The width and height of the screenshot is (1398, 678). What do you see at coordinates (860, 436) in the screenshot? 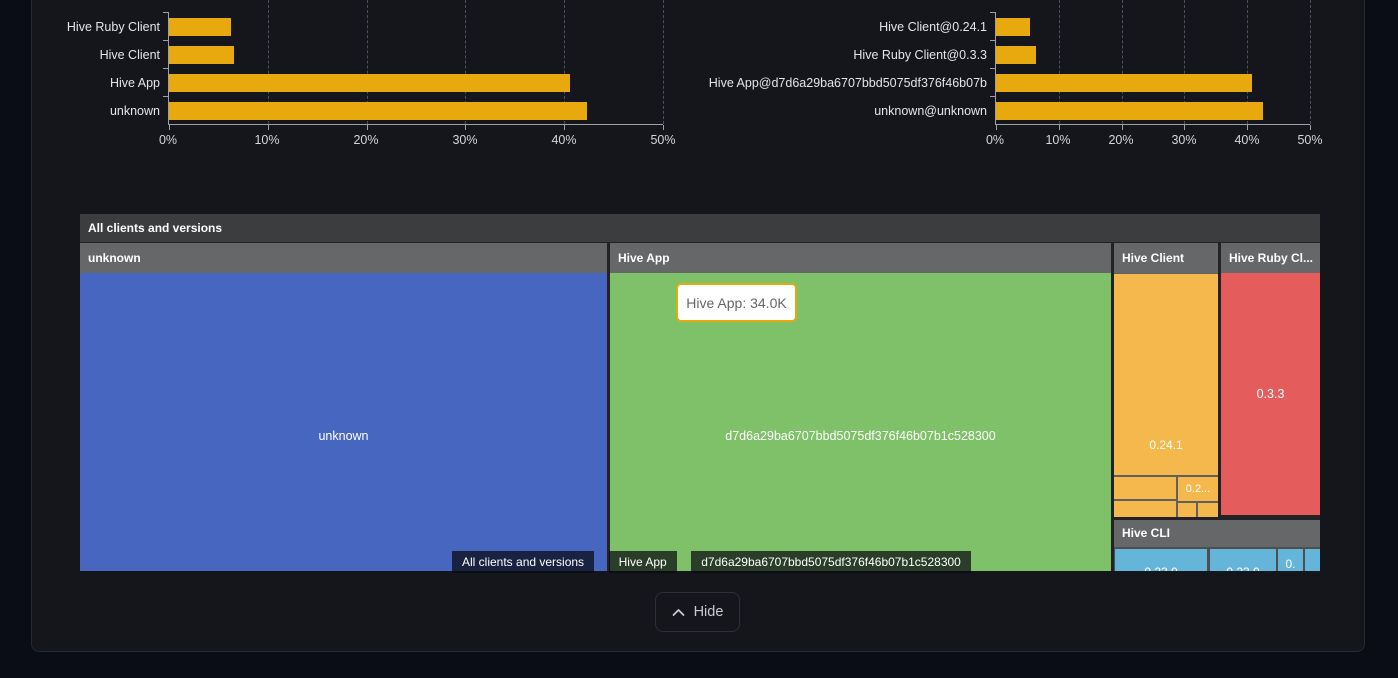
I see `treemap-block-hive-app-label: d7d6a29ba6707bbd5075df376f46b07b1c528300` at bounding box center [860, 436].